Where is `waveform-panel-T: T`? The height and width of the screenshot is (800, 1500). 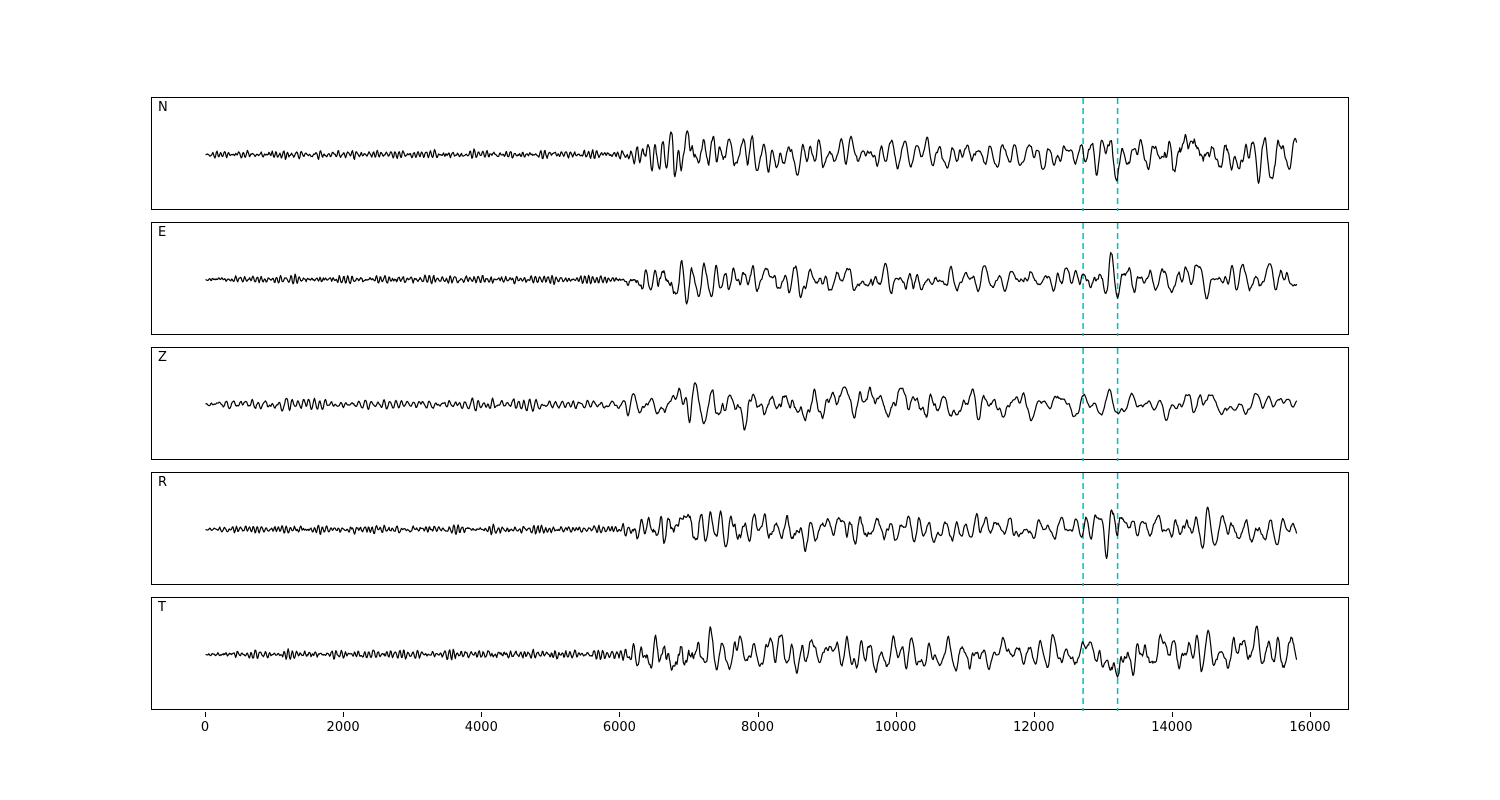 waveform-panel-T: T is located at coordinates (750, 654).